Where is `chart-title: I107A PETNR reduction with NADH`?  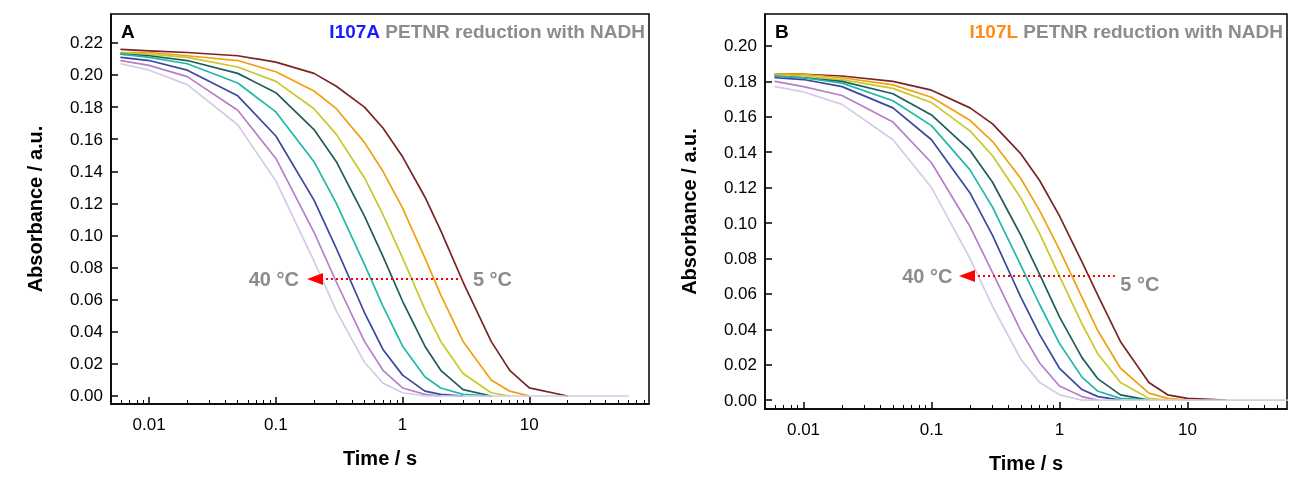
chart-title: I107A PETNR reduction with NADH is located at coordinates (487, 31).